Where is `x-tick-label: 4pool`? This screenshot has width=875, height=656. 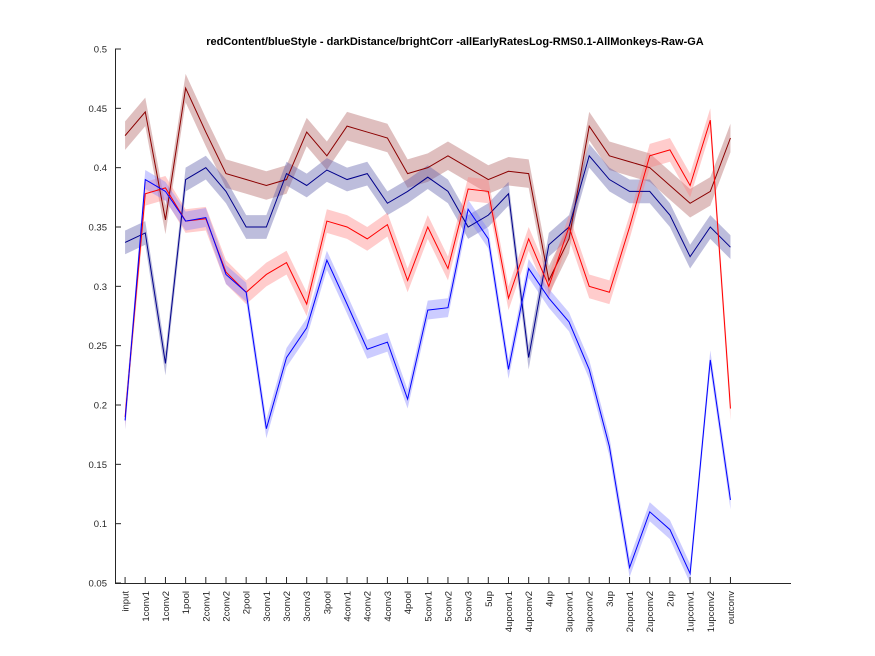 x-tick-label: 4pool is located at coordinates (408, 602).